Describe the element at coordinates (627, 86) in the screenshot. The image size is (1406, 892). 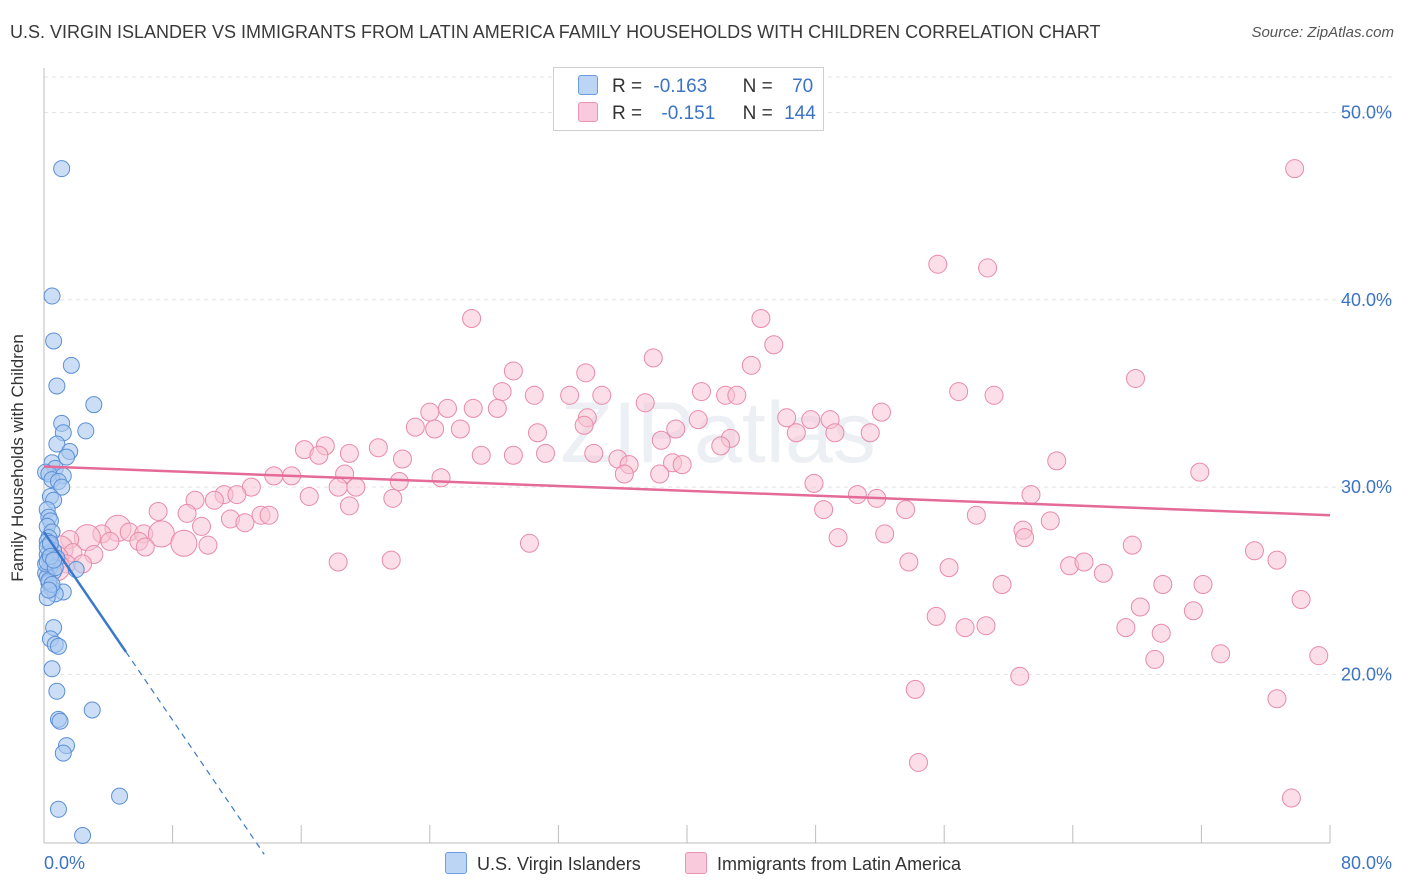
I see `legend-r-label: R =` at that location.